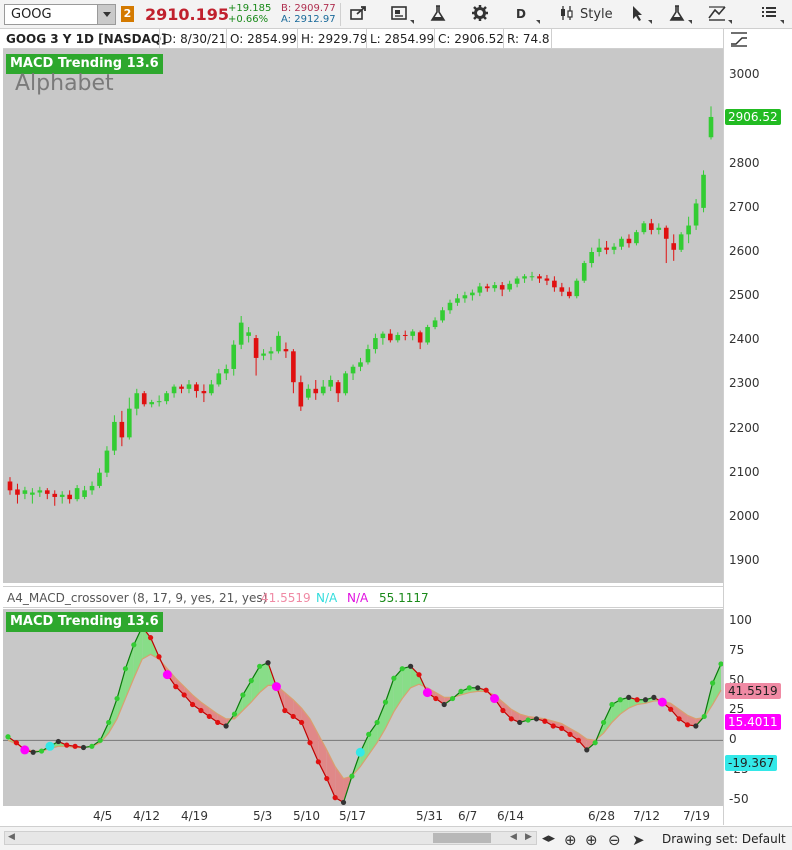 The width and height of the screenshot is (792, 850). I want to click on candle-style-icon, so click(567, 14).